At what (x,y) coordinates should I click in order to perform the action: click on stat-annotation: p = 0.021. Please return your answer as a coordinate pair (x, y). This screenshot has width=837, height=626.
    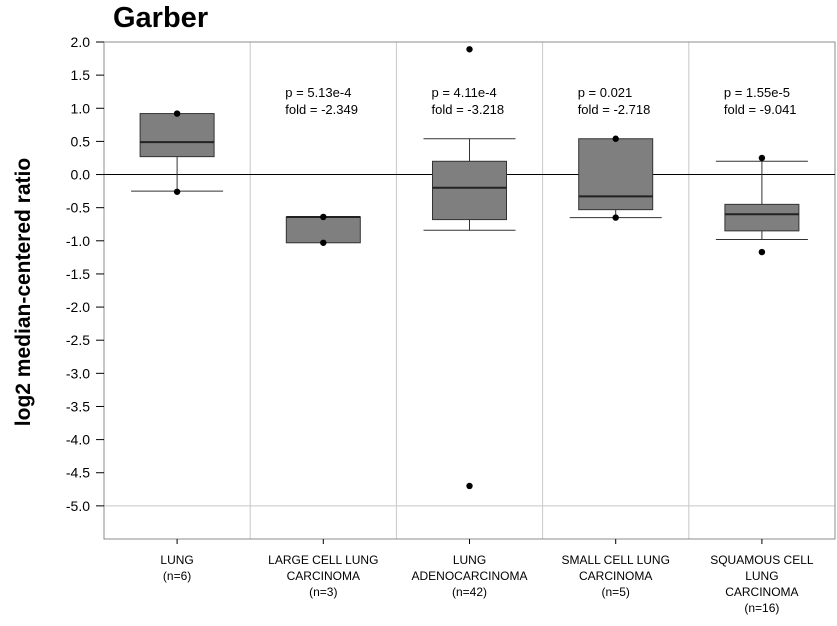
    Looking at the image, I should click on (605, 92).